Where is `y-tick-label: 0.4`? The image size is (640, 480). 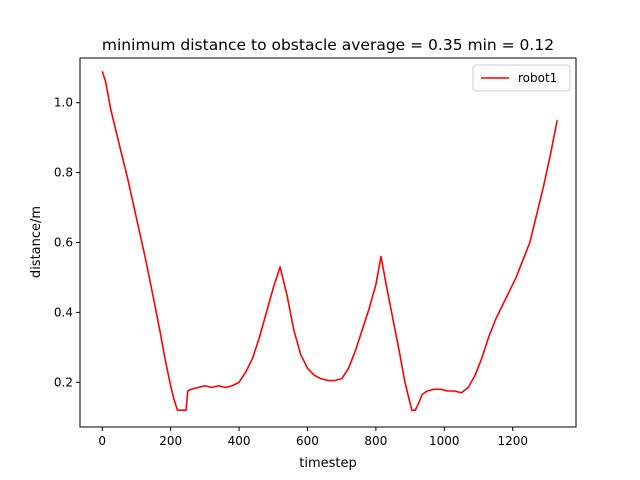
y-tick-label: 0.4 is located at coordinates (63, 312).